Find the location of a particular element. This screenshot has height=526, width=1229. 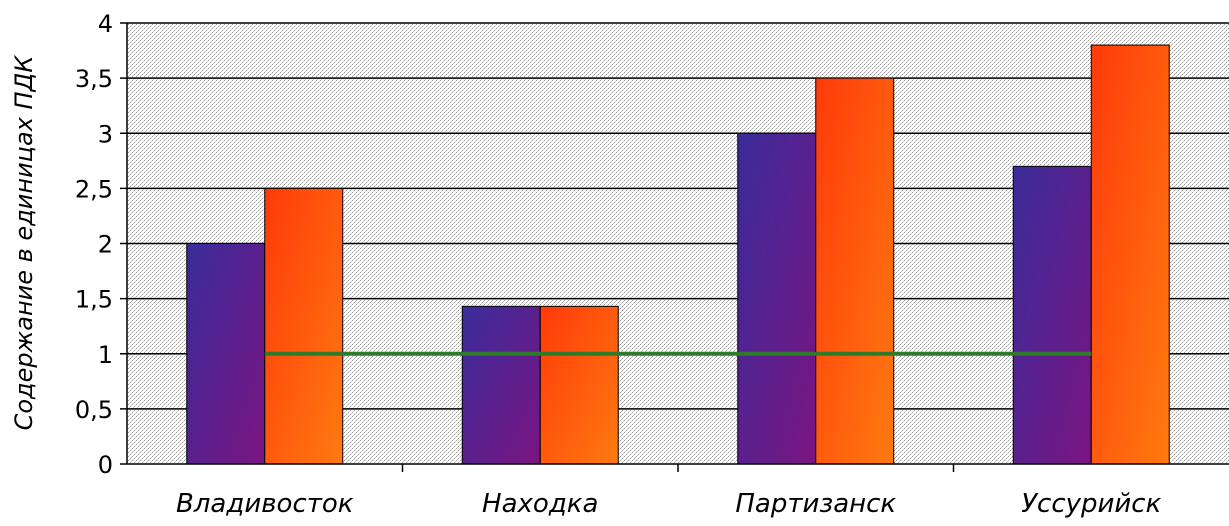

y-tick-label: 2 is located at coordinates (105, 245).